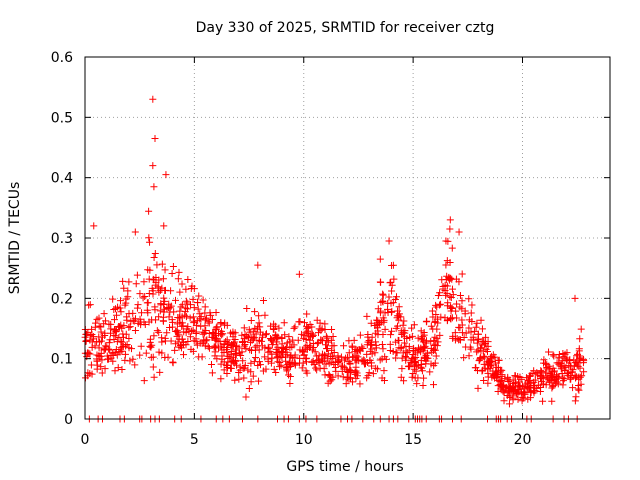 This screenshot has height=480, width=640. Describe the element at coordinates (304, 440) in the screenshot. I see `x-tick-label: 10` at that location.